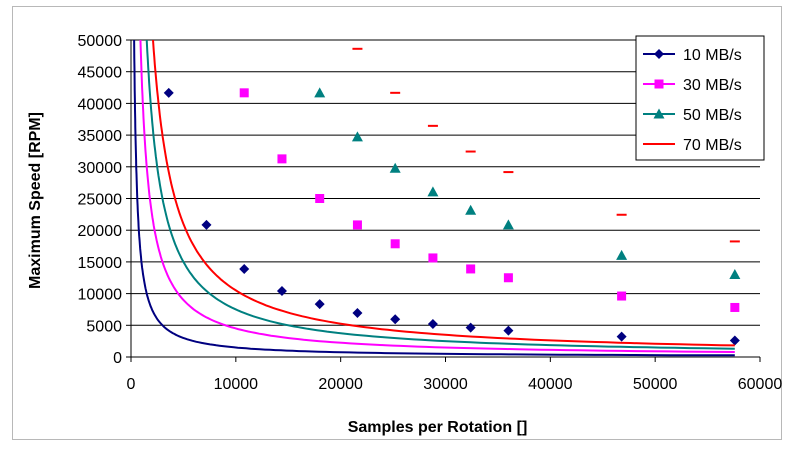 This screenshot has width=795, height=449. What do you see at coordinates (100, 73) in the screenshot?
I see `y-tick-label: 45000` at bounding box center [100, 73].